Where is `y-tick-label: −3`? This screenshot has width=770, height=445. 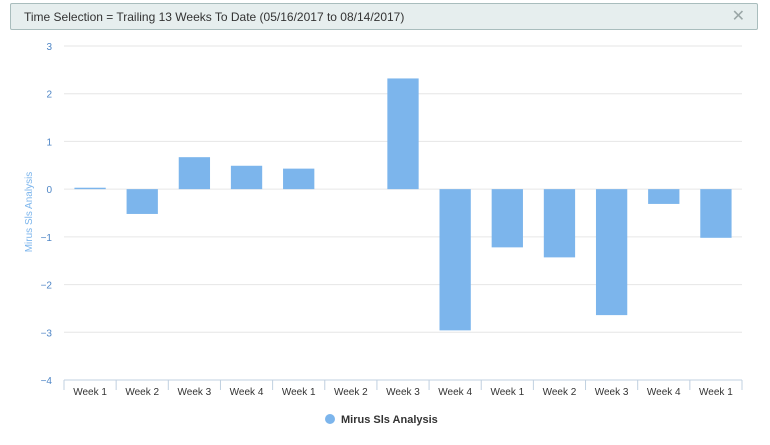 y-tick-label: −3 is located at coordinates (47, 333).